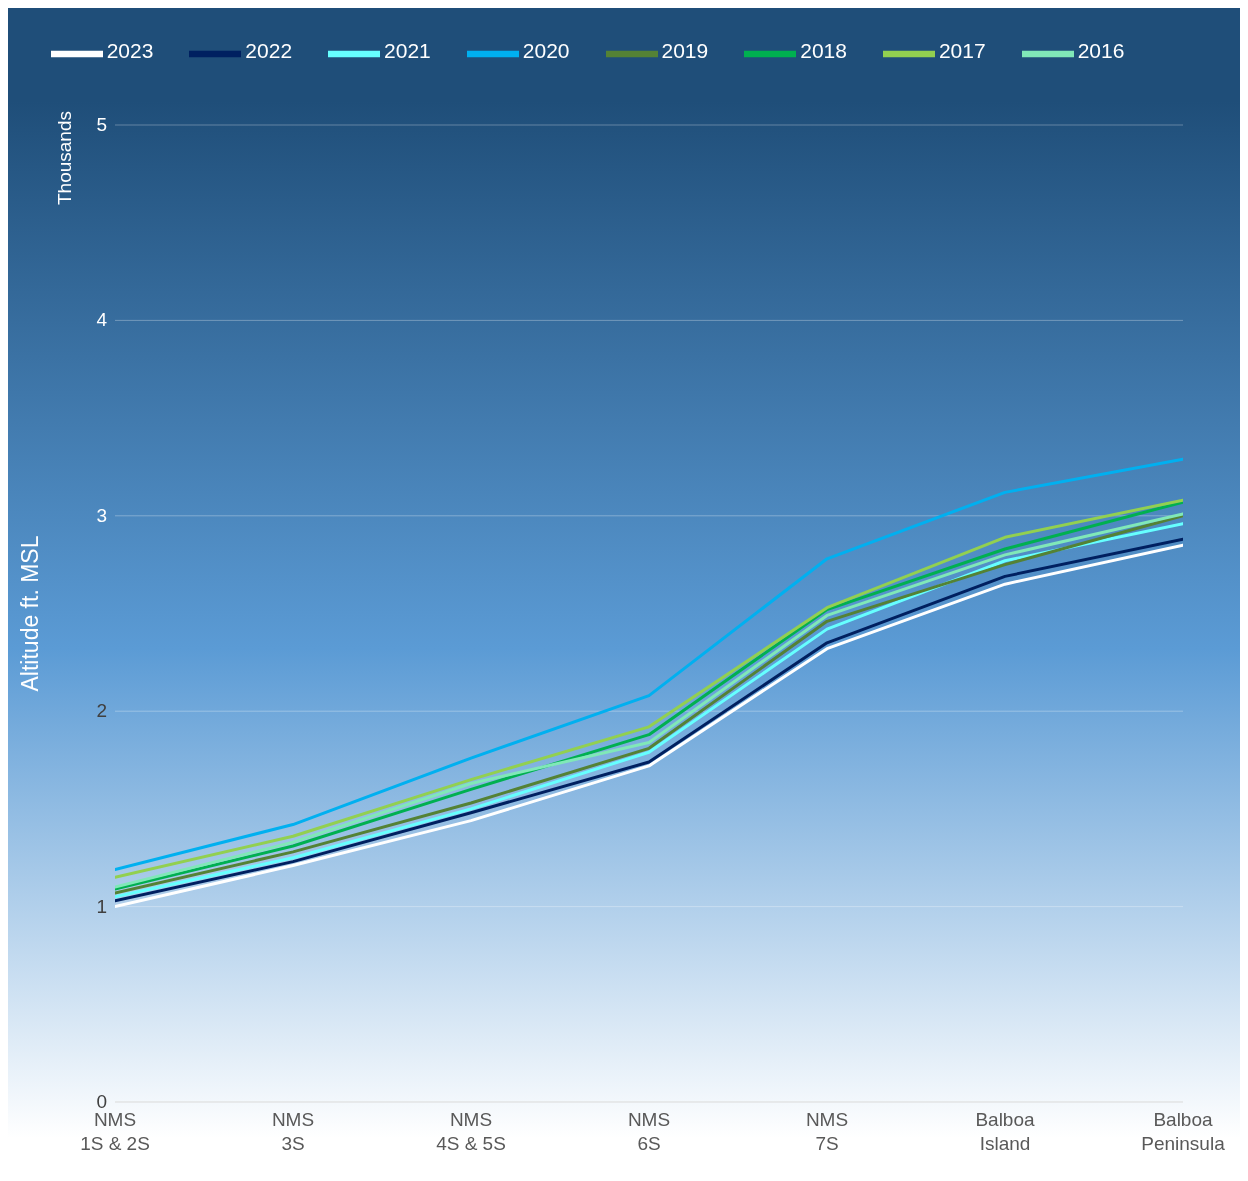 Image resolution: width=1248 pixels, height=1181 pixels. Describe the element at coordinates (269, 51) in the screenshot. I see `legend-label: 2022` at that location.